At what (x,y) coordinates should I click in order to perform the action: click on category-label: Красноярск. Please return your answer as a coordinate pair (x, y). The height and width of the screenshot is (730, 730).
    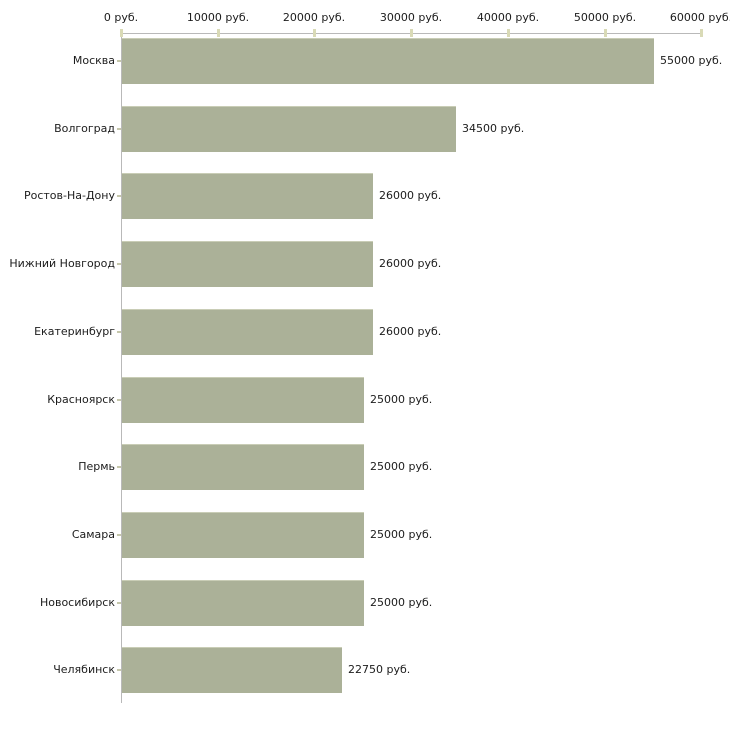
    Looking at the image, I should click on (81, 399).